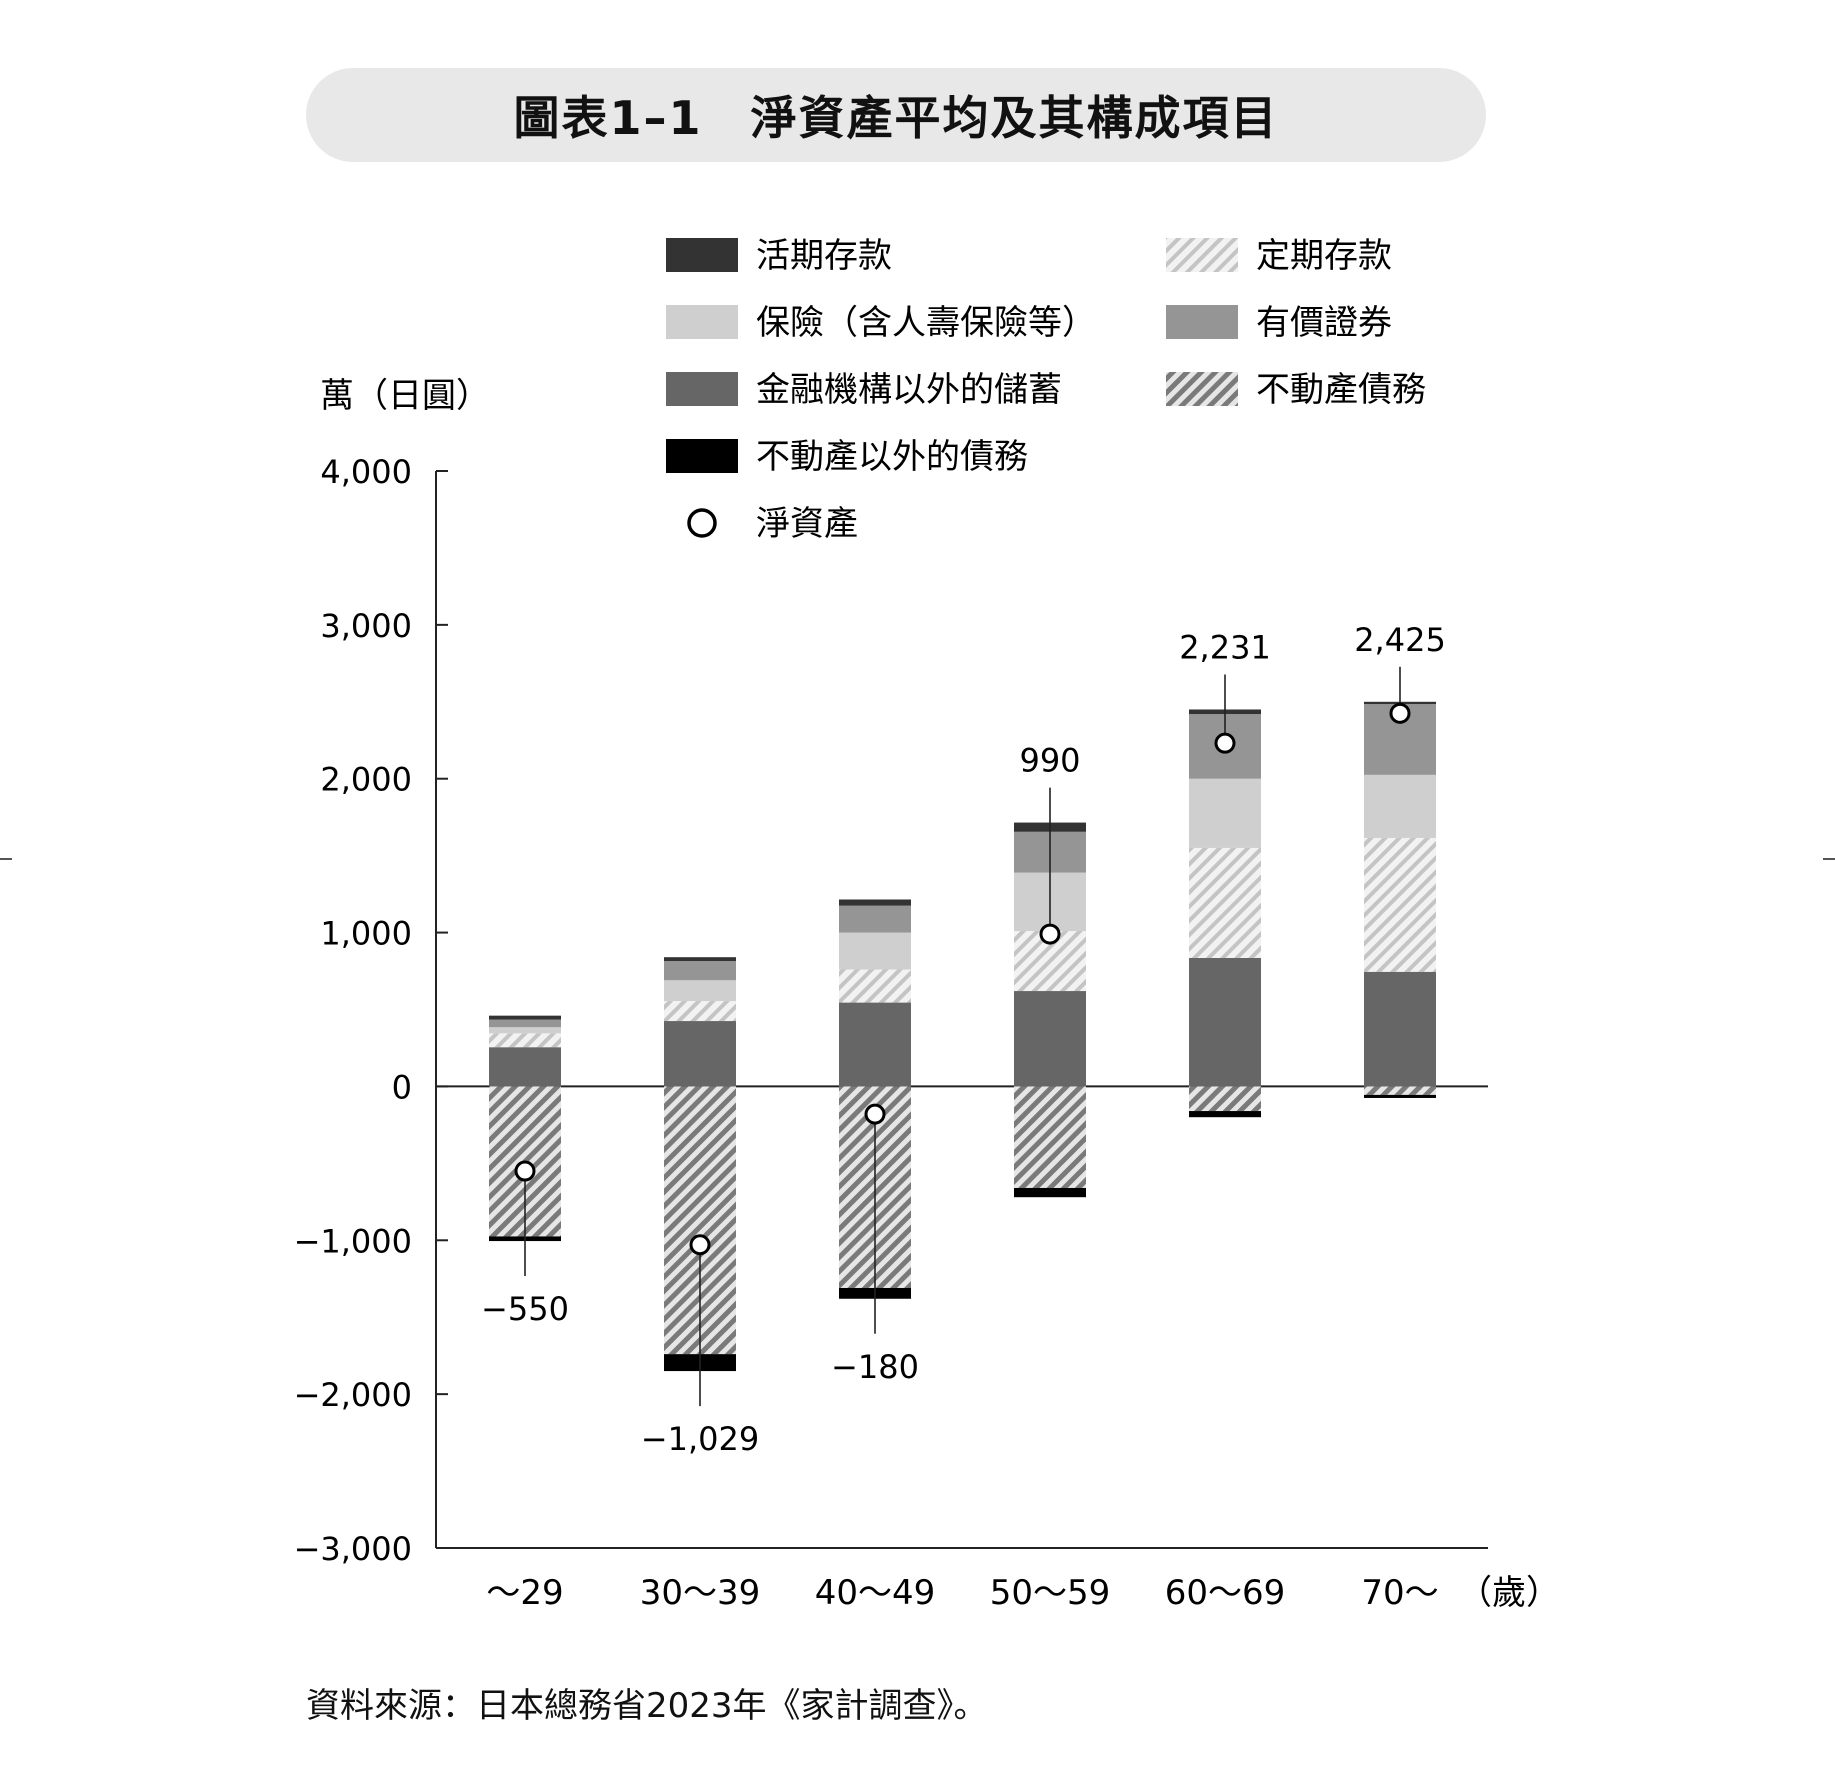  What do you see at coordinates (807, 524) in the screenshot?
I see `legend-label-net-assets: 淨資產` at bounding box center [807, 524].